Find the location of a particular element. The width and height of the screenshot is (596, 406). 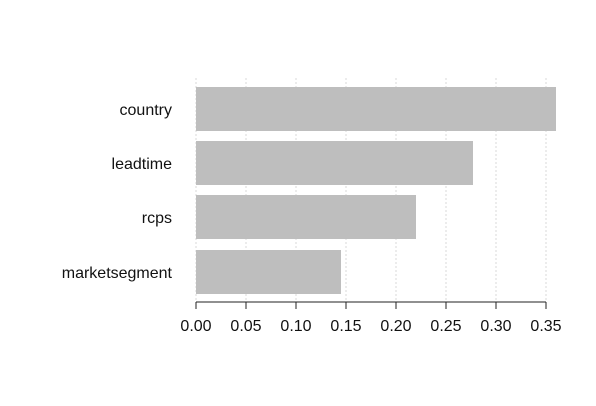

category-labels: country leadtime rcps marketsegment is located at coordinates (117, 192).